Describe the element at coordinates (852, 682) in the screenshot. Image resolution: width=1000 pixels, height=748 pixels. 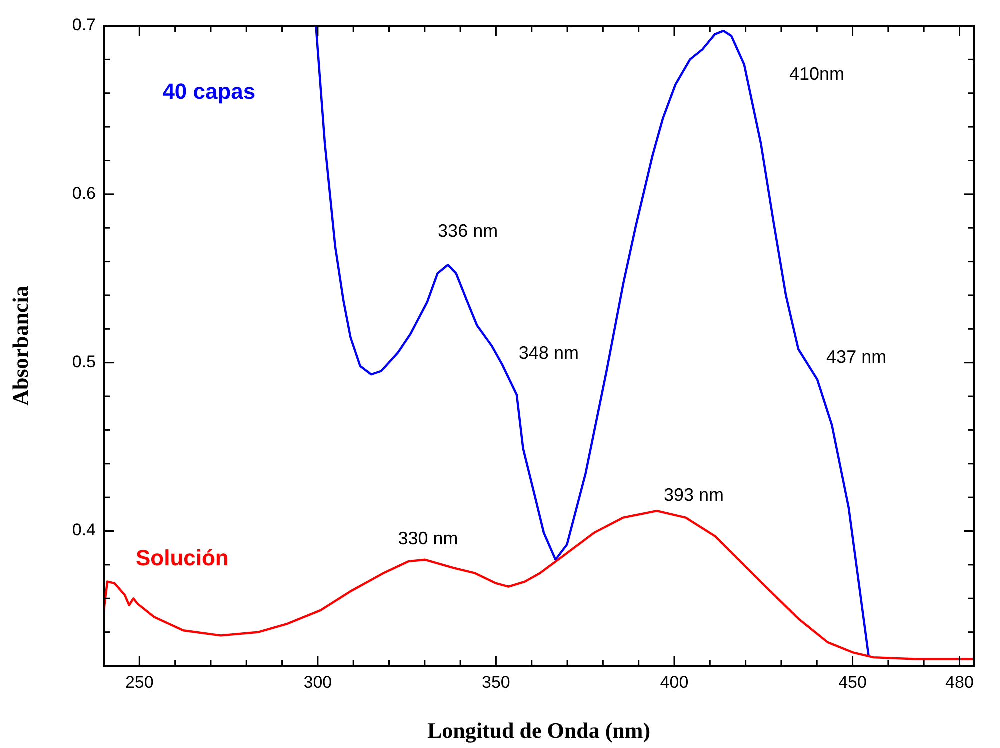
I see `x-tick-label: 450` at that location.